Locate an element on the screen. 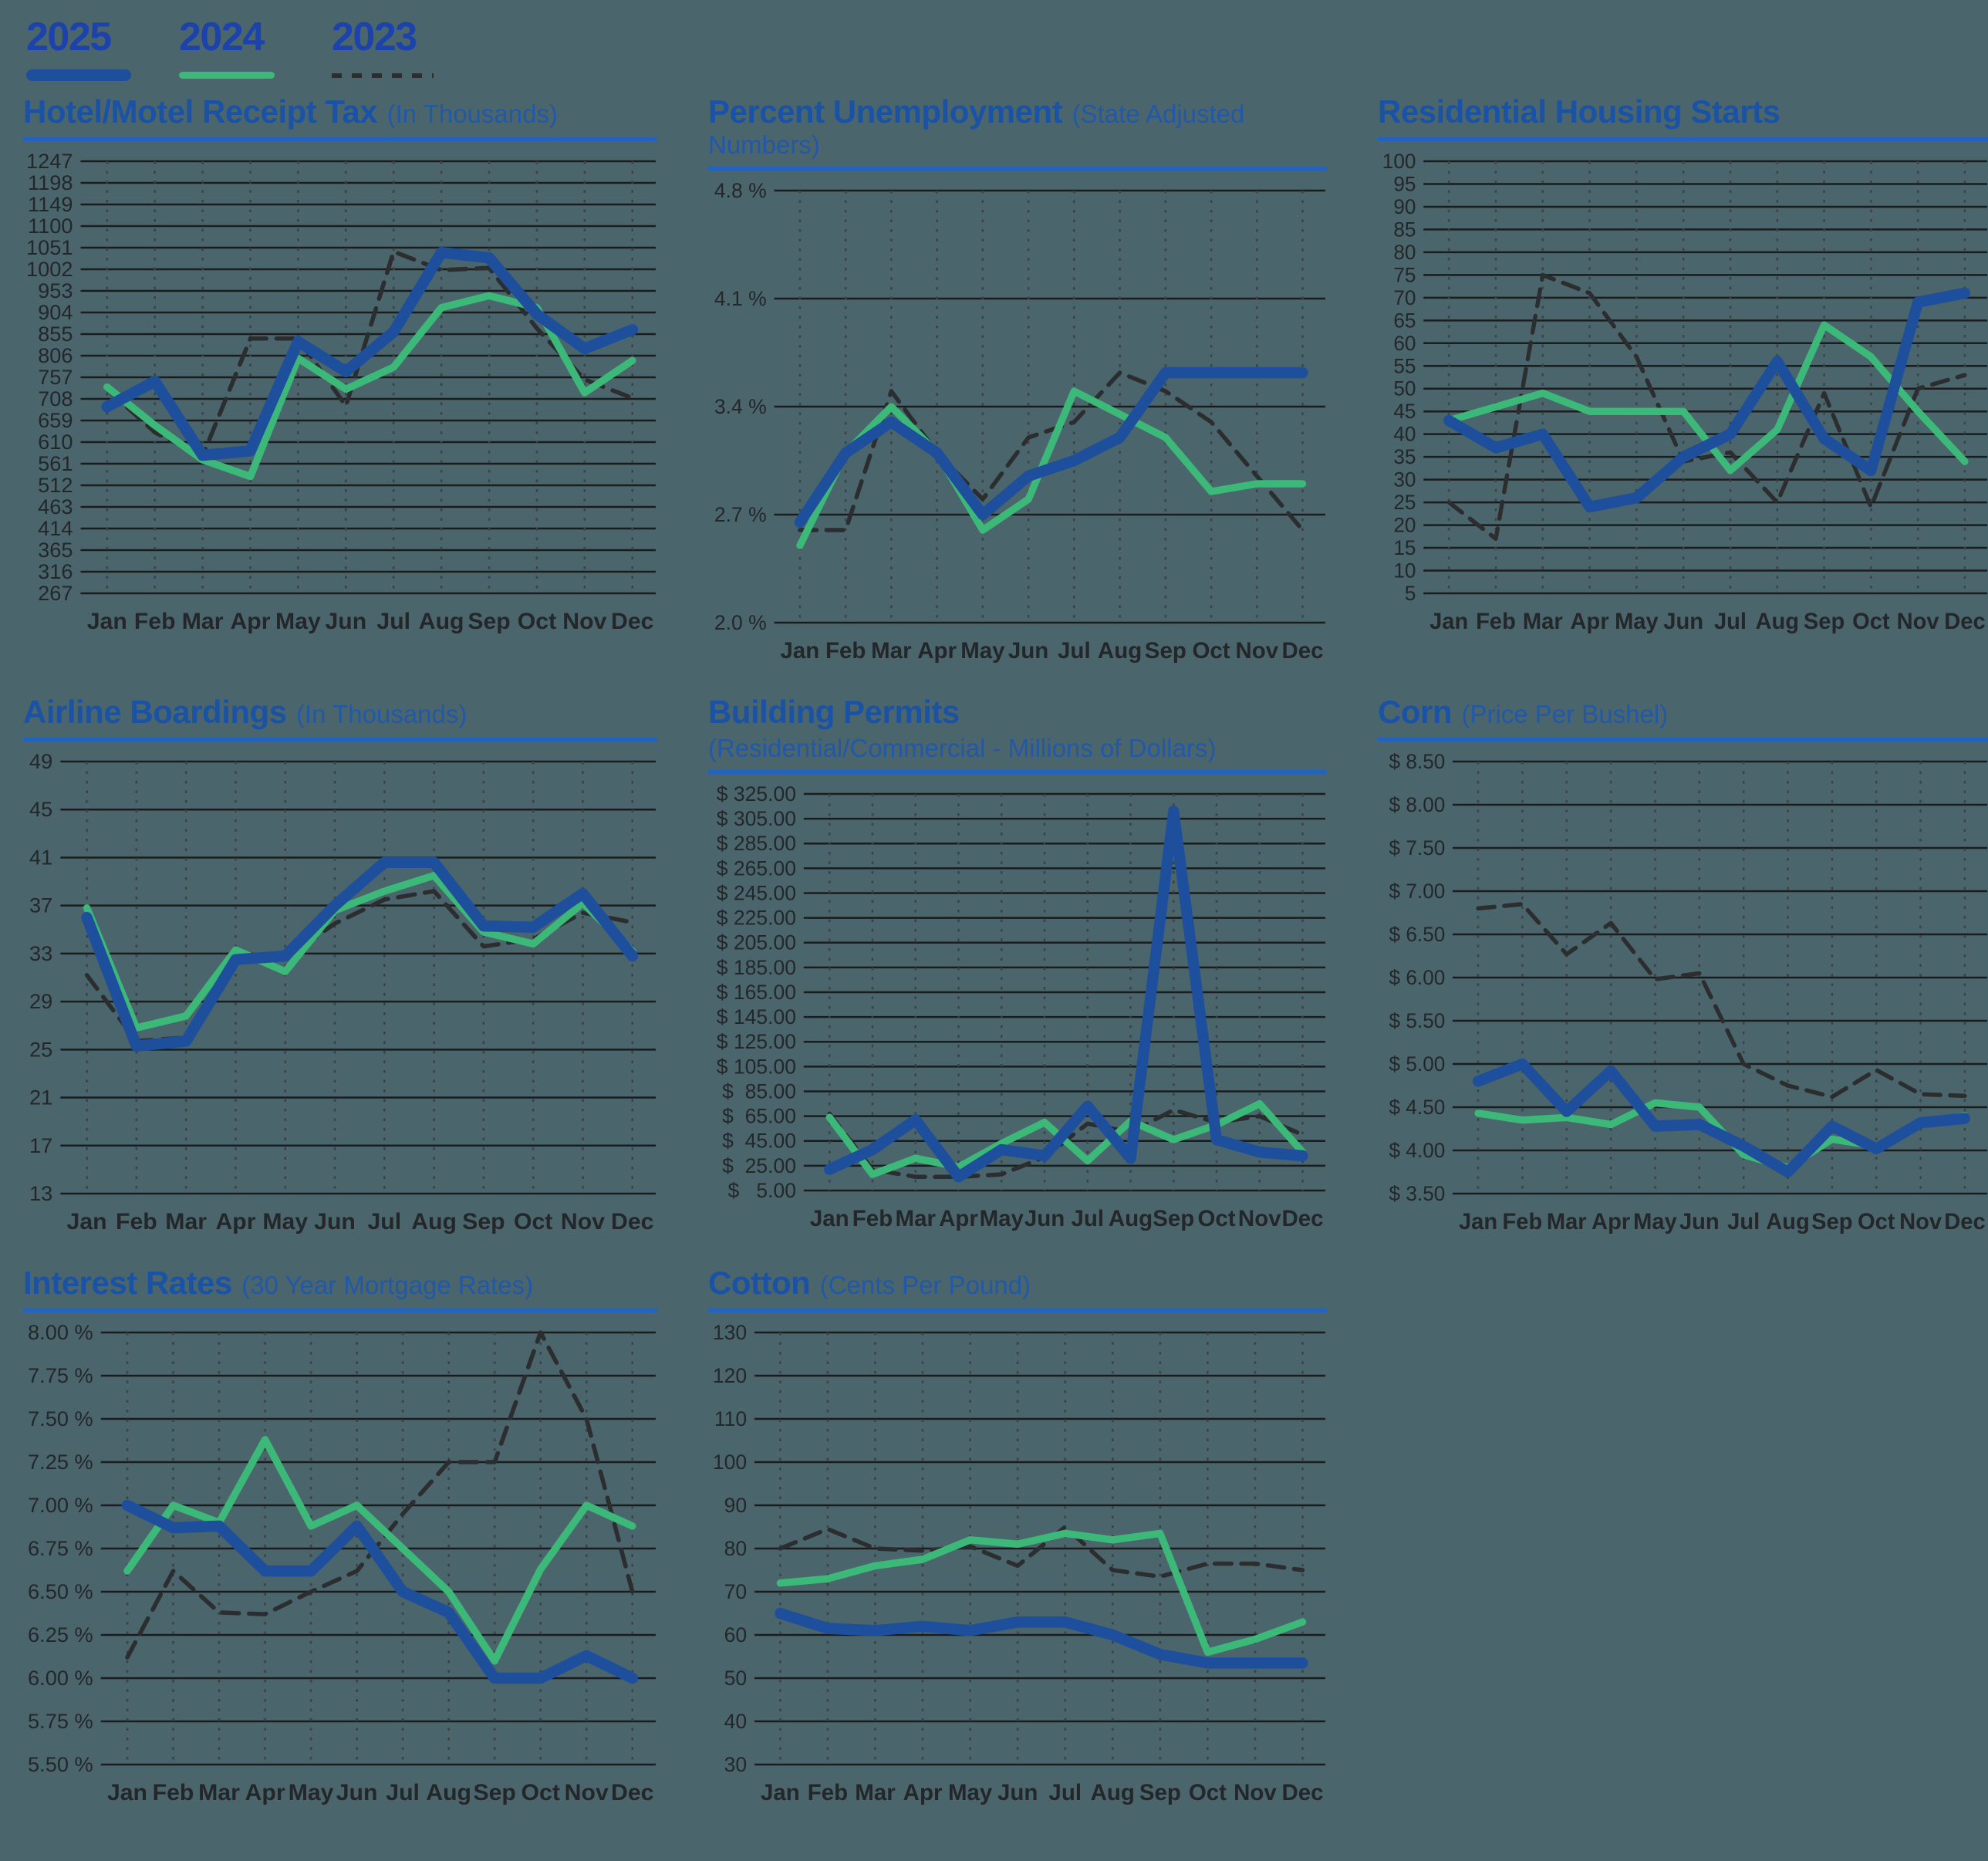 The width and height of the screenshot is (1988, 1861). chart-title: Residential Housing Starts is located at coordinates (1579, 112).